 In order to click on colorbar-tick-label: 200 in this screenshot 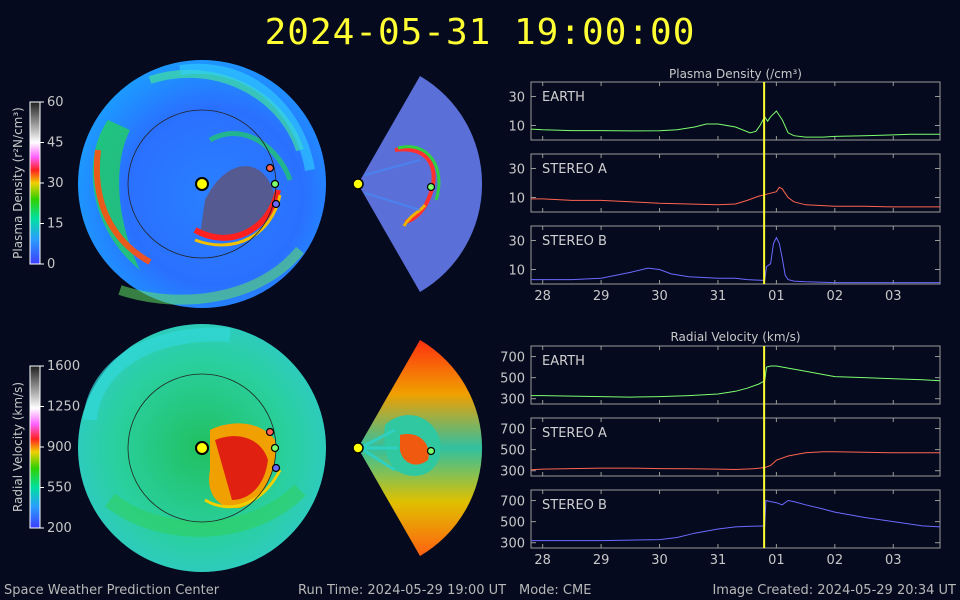, I will do `click(59, 528)`.